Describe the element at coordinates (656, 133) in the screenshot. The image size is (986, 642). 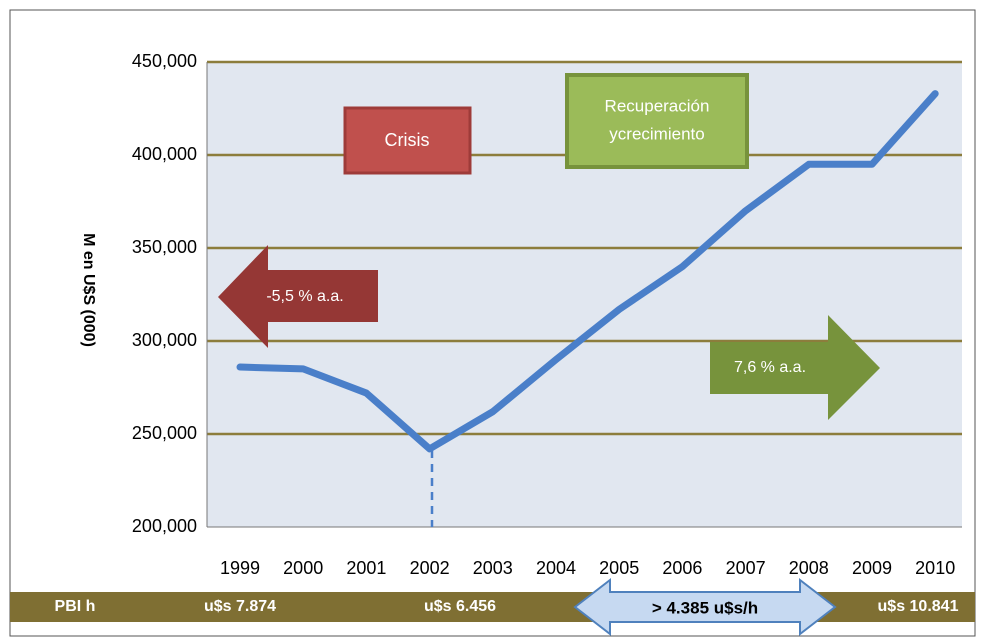
I see `recovery-text: ycrecimiento` at that location.